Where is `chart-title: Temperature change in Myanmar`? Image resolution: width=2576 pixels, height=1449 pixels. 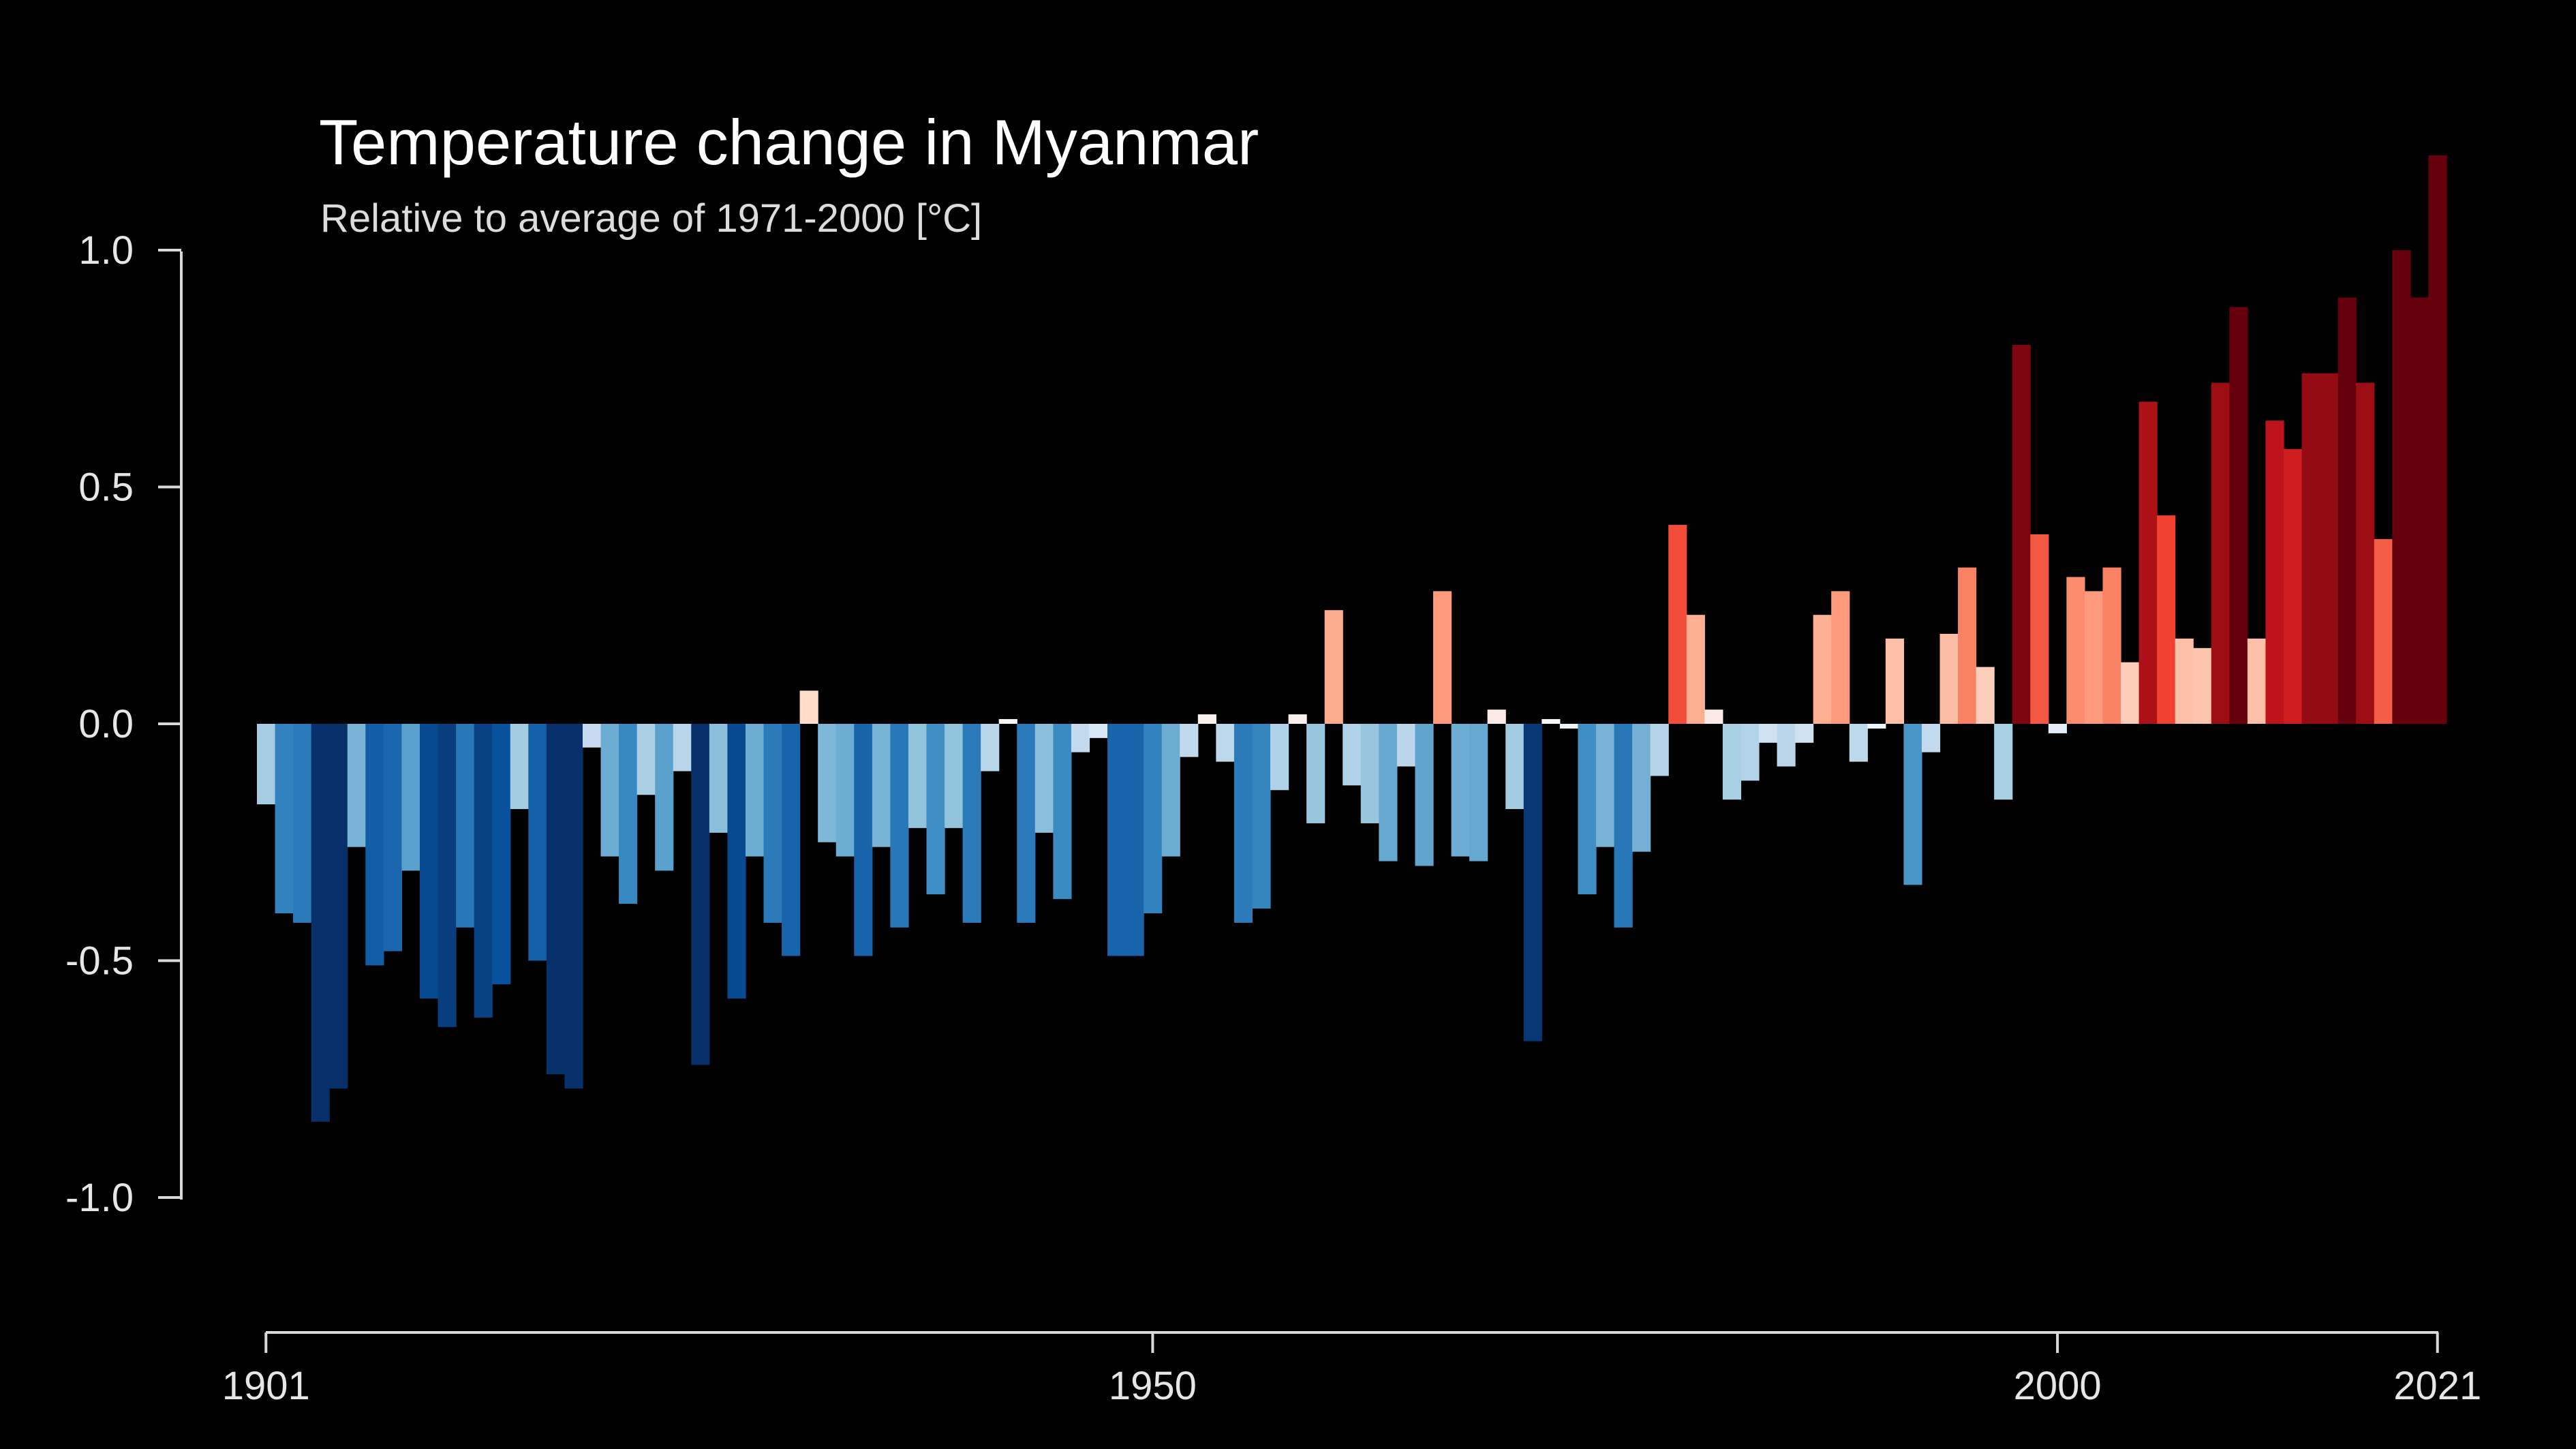
chart-title: Temperature change in Myanmar is located at coordinates (789, 142).